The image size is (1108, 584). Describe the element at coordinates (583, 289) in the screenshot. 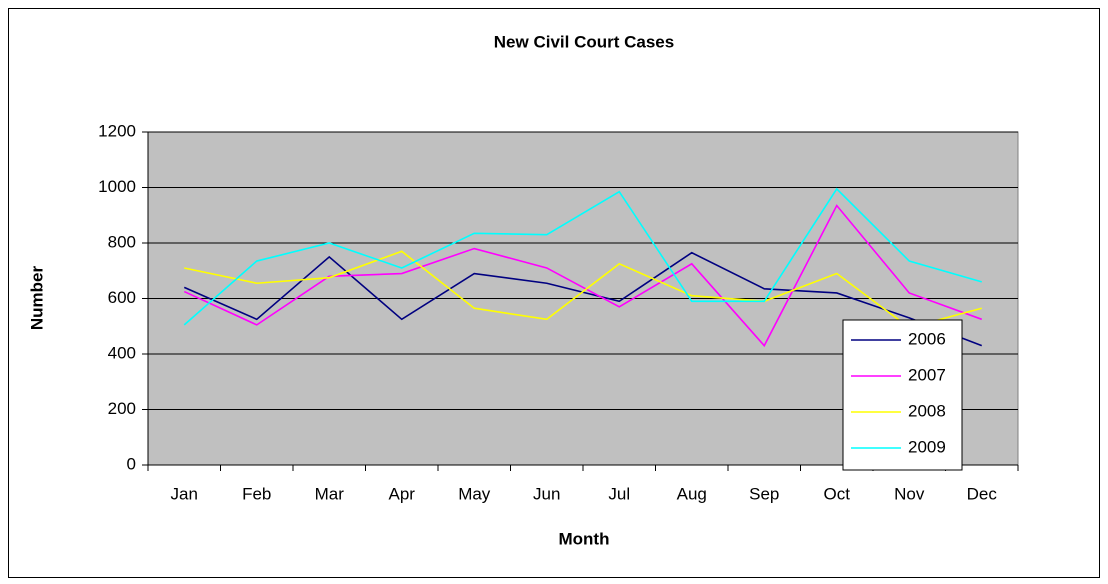

I see `series-line` at that location.